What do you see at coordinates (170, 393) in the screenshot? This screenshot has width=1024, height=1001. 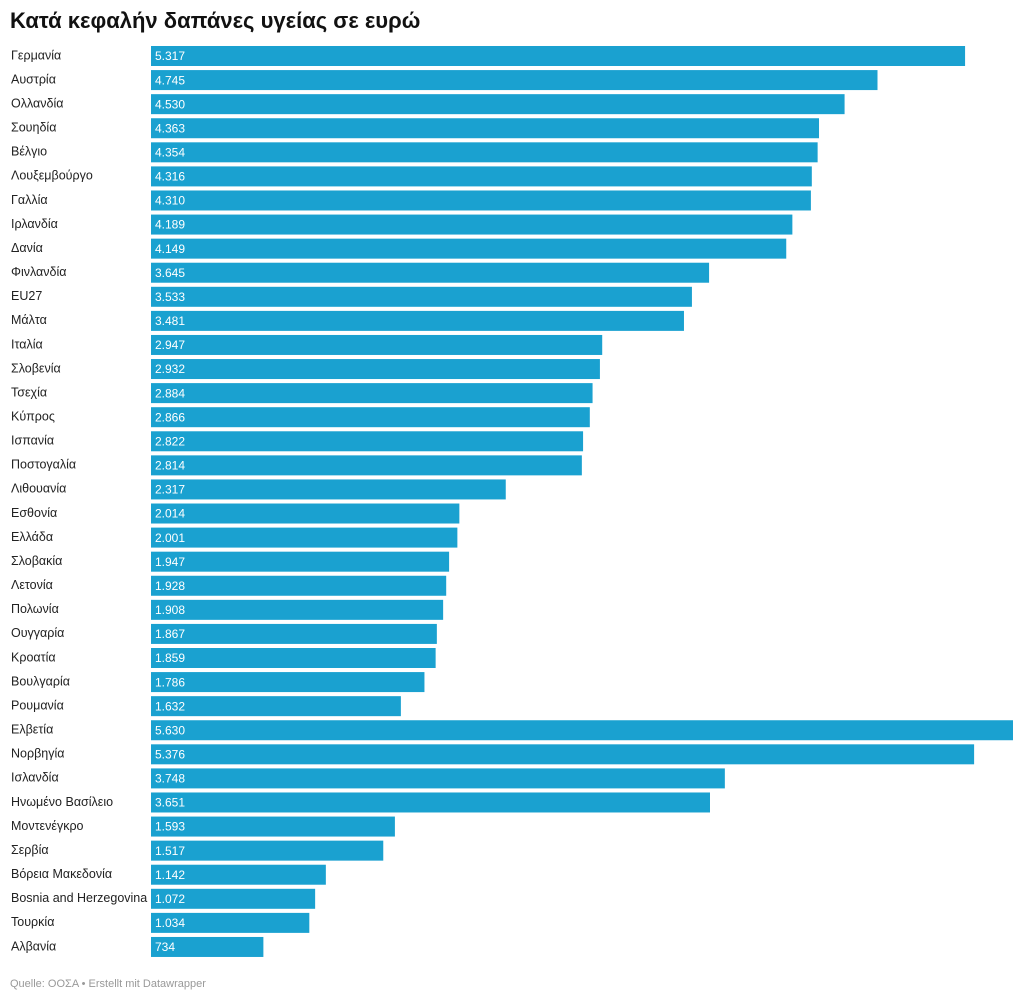 I see `value-label: 2.884` at bounding box center [170, 393].